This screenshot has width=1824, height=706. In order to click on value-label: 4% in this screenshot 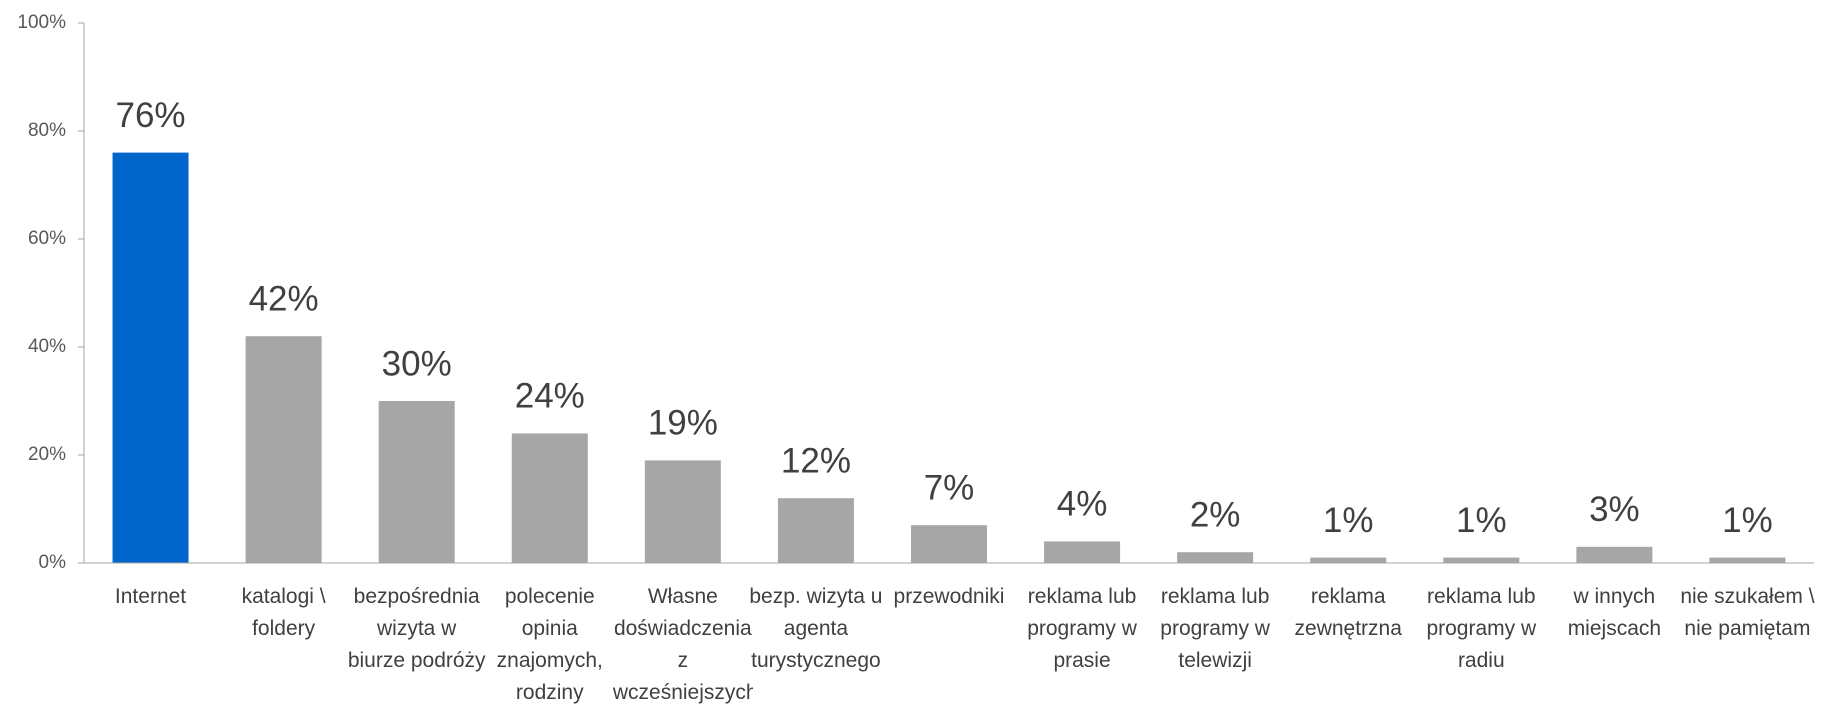, I will do `click(1082, 504)`.